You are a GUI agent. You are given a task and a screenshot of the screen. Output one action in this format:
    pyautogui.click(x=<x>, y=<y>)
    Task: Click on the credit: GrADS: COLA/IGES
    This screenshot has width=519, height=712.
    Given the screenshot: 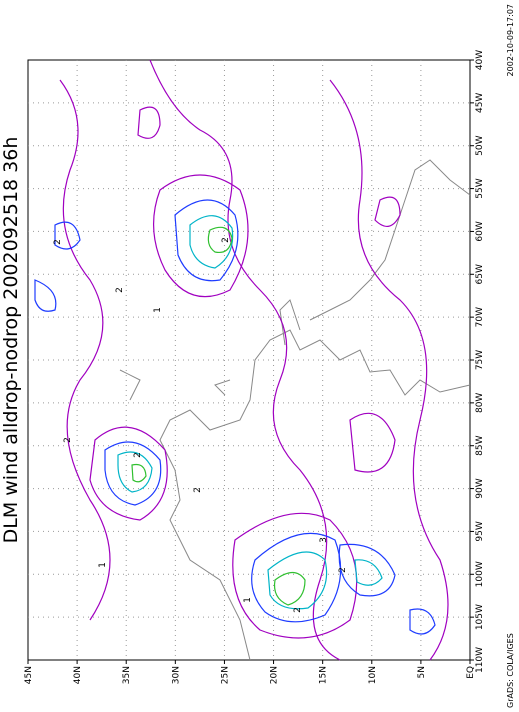 What is the action you would take?
    pyautogui.click(x=510, y=670)
    